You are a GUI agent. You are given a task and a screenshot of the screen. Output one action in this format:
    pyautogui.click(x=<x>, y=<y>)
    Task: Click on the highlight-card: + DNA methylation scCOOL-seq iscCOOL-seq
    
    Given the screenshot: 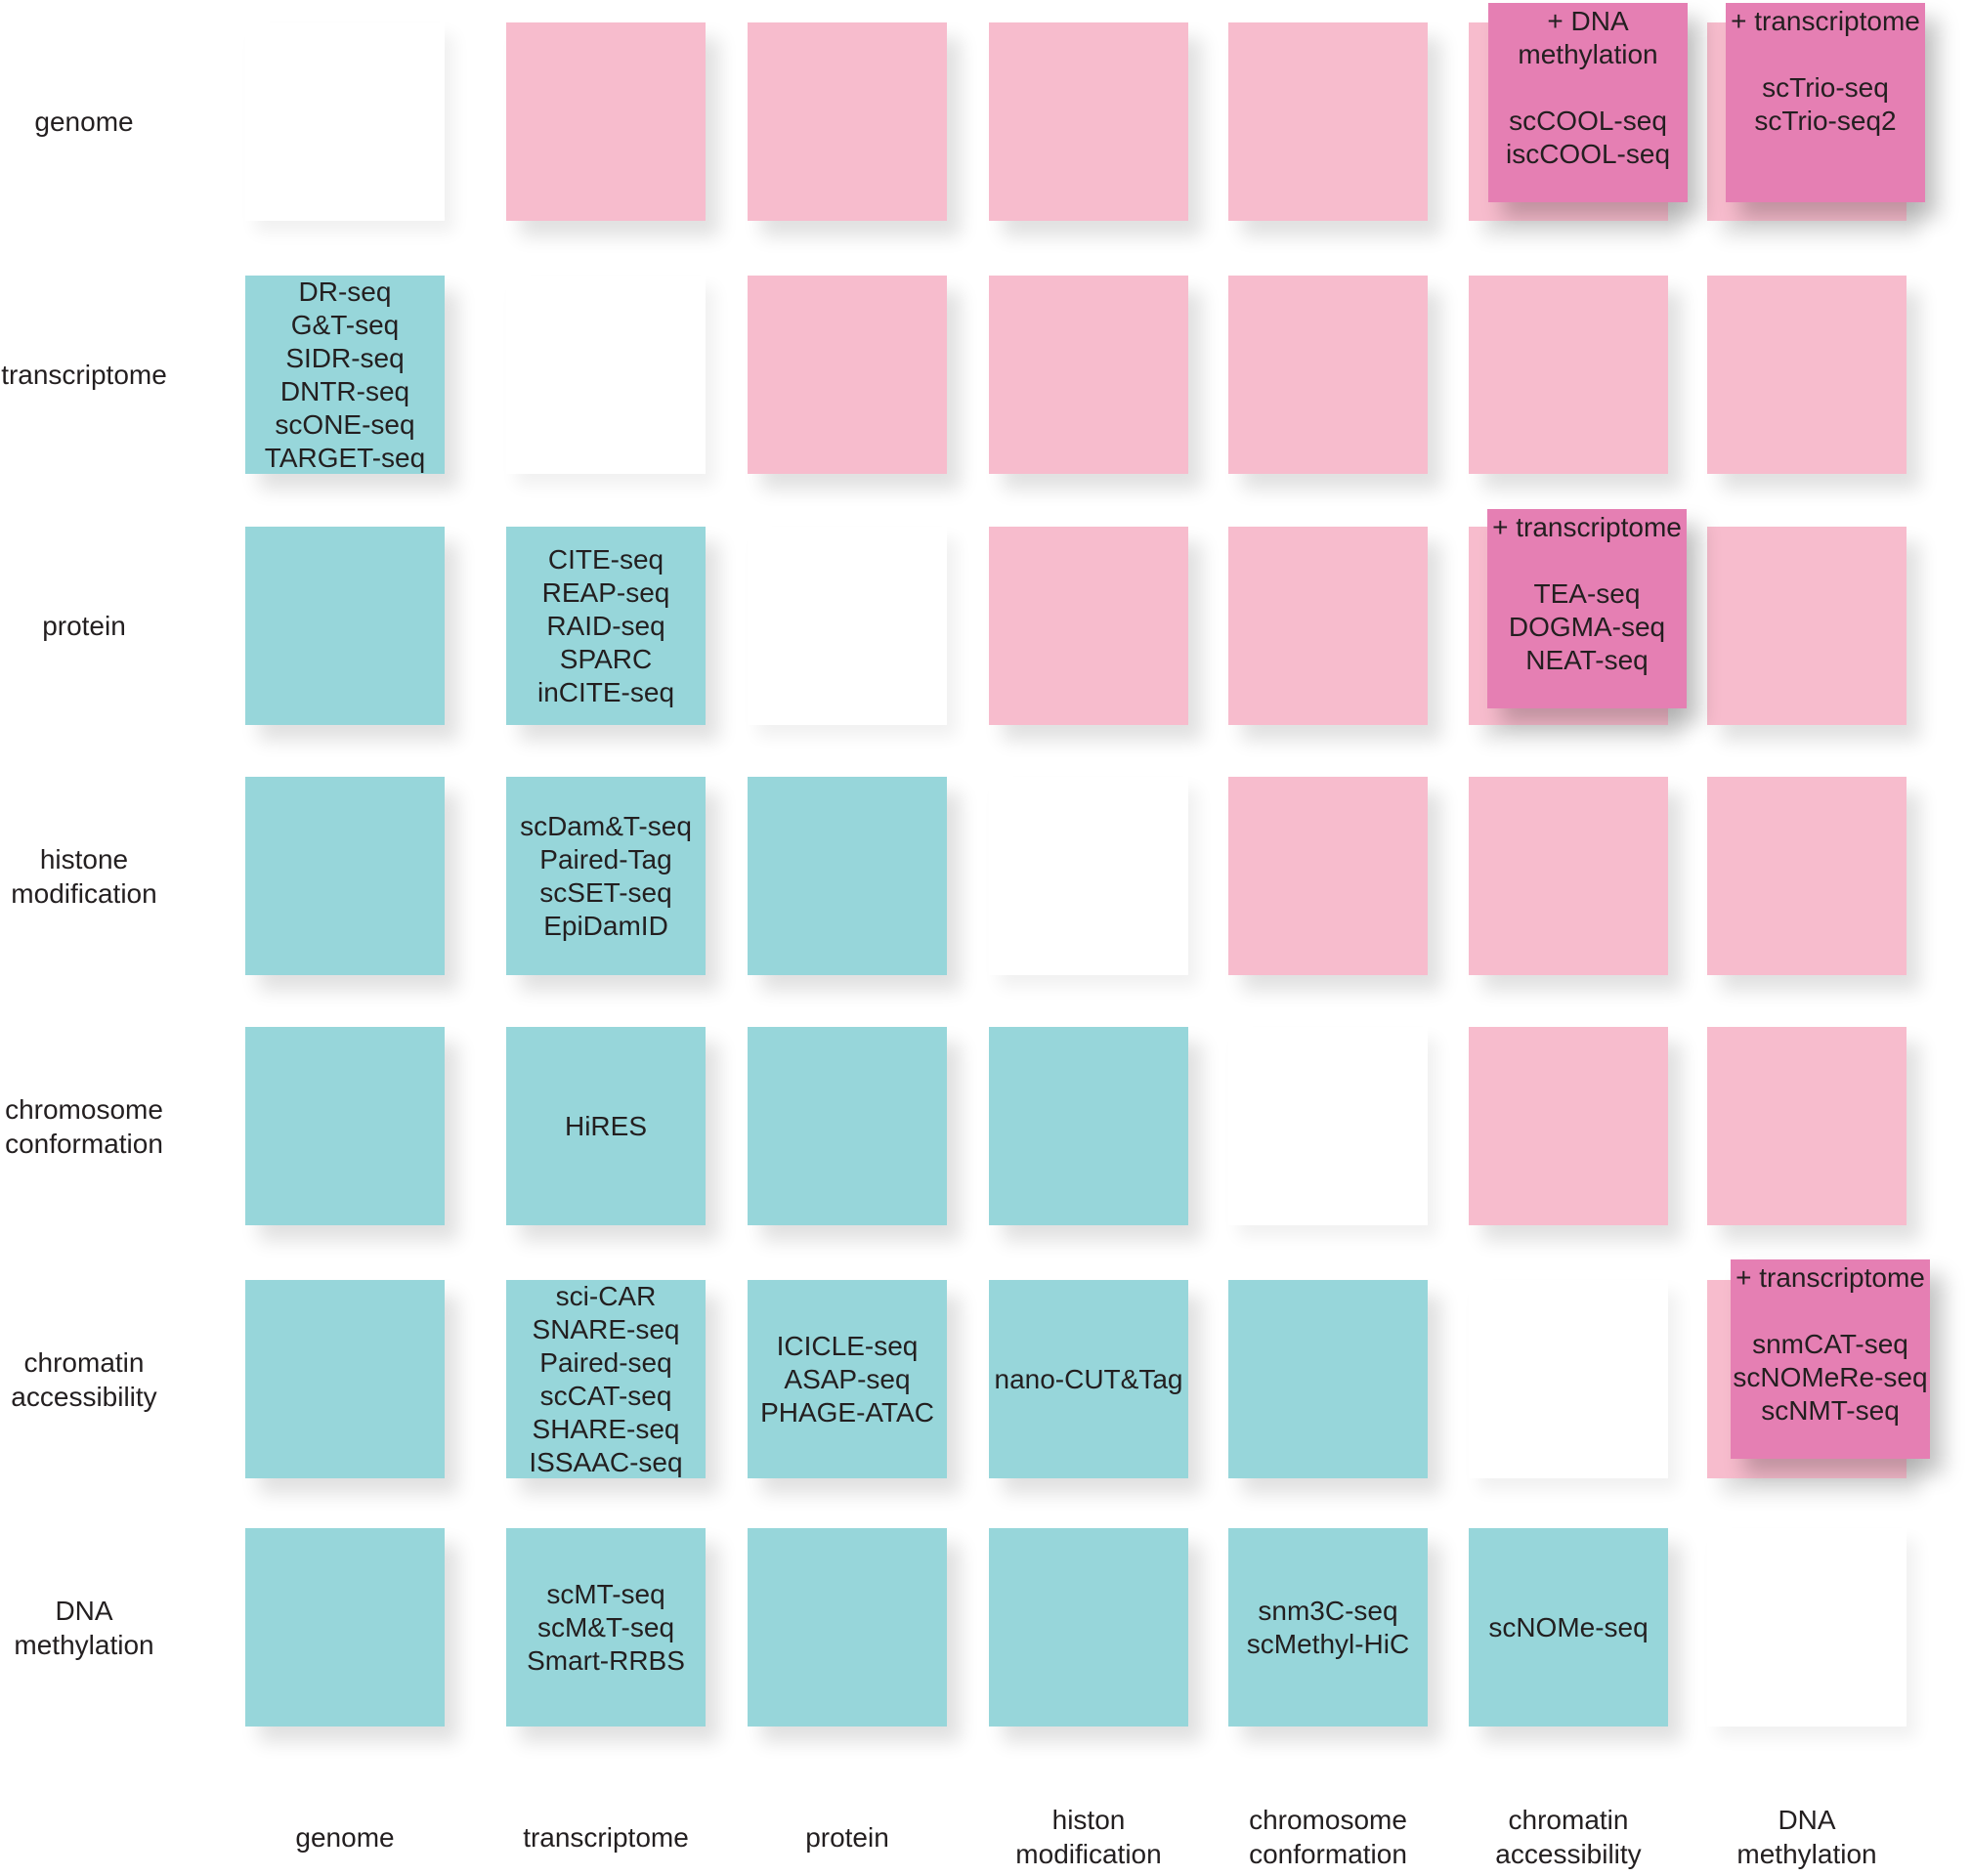 What is the action you would take?
    pyautogui.click(x=1588, y=102)
    